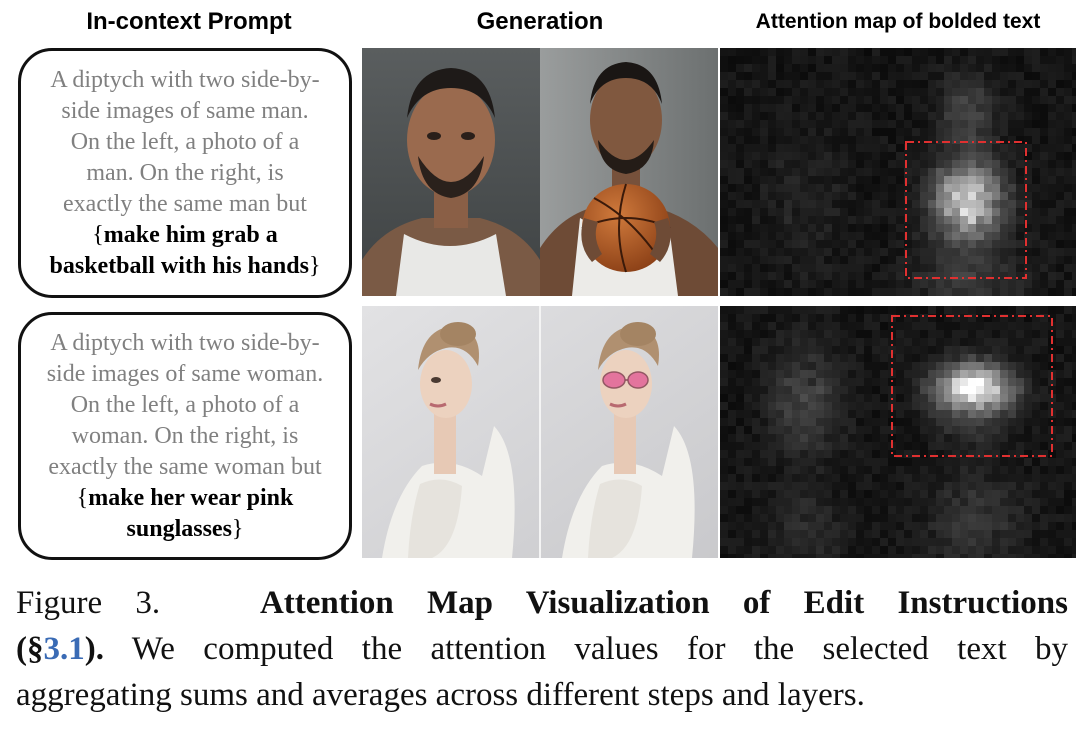  I want to click on prompt-line: side images of same woman., so click(185, 373).